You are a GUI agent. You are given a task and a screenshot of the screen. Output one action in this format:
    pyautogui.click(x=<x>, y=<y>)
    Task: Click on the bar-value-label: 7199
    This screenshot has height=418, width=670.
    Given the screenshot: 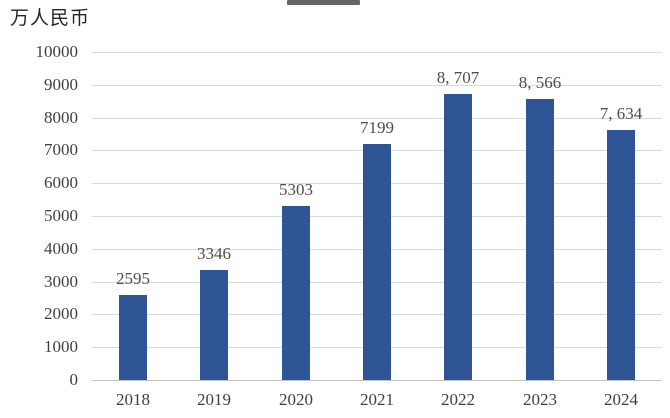 What is the action you would take?
    pyautogui.click(x=377, y=127)
    